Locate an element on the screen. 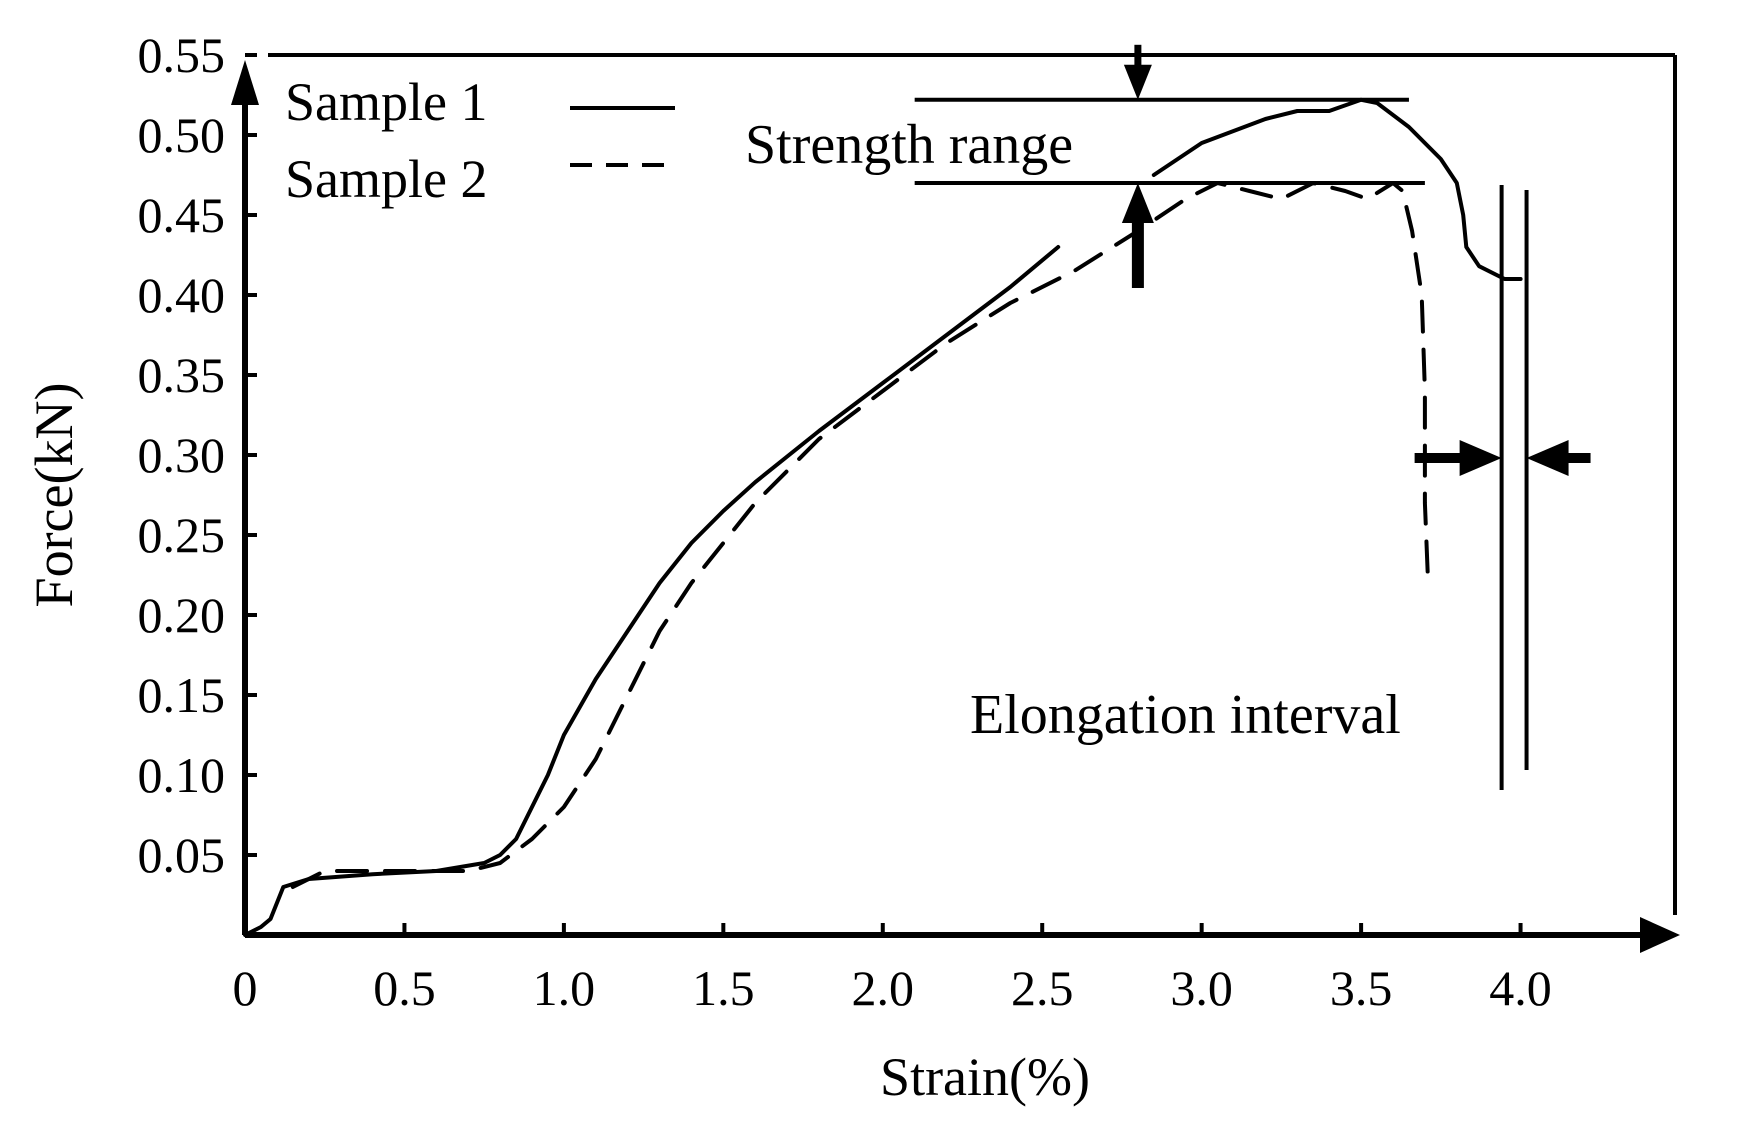  x-tick-label: 0 is located at coordinates (245, 988).